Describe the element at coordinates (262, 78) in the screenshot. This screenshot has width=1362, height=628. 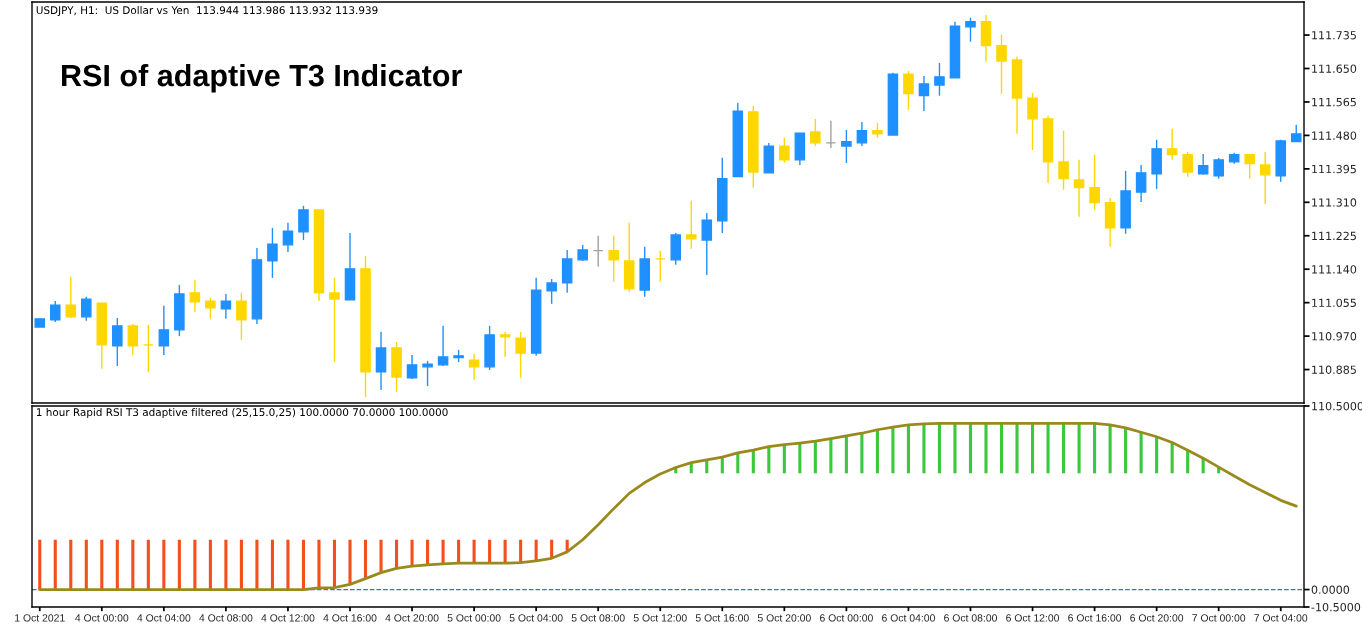
I see `text: RSI of adaptive T3 Indicator` at that location.